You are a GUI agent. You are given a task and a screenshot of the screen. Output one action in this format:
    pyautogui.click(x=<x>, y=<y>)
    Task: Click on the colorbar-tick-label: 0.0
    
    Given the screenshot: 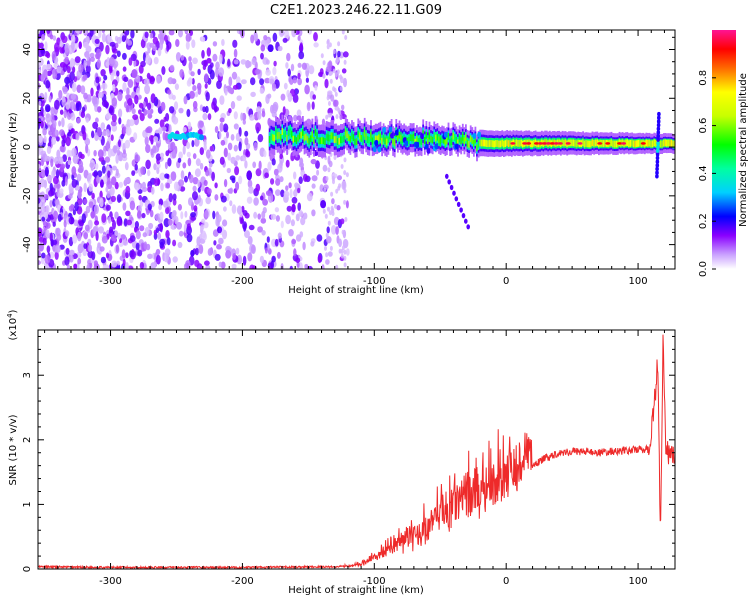 What is the action you would take?
    pyautogui.click(x=703, y=269)
    